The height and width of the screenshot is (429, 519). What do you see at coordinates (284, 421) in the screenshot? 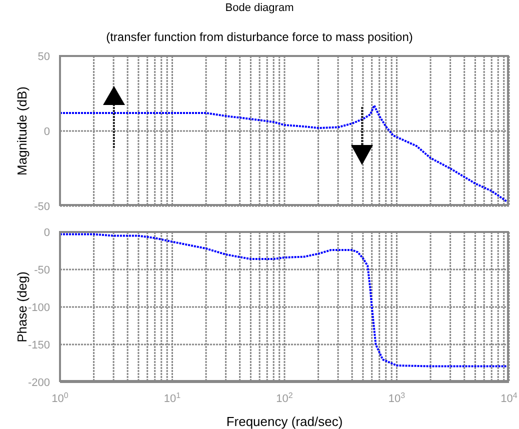
I see `x-axis-title: Frequency (rad/sec)` at bounding box center [284, 421].